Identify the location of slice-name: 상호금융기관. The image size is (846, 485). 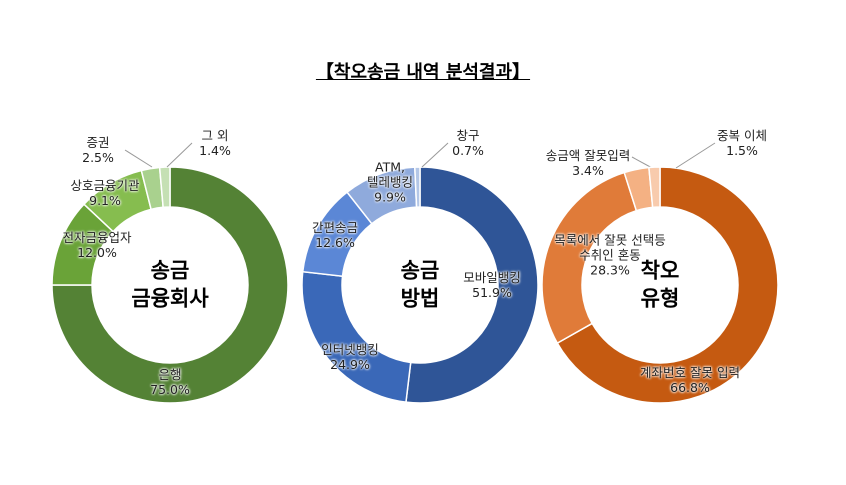
(105, 185).